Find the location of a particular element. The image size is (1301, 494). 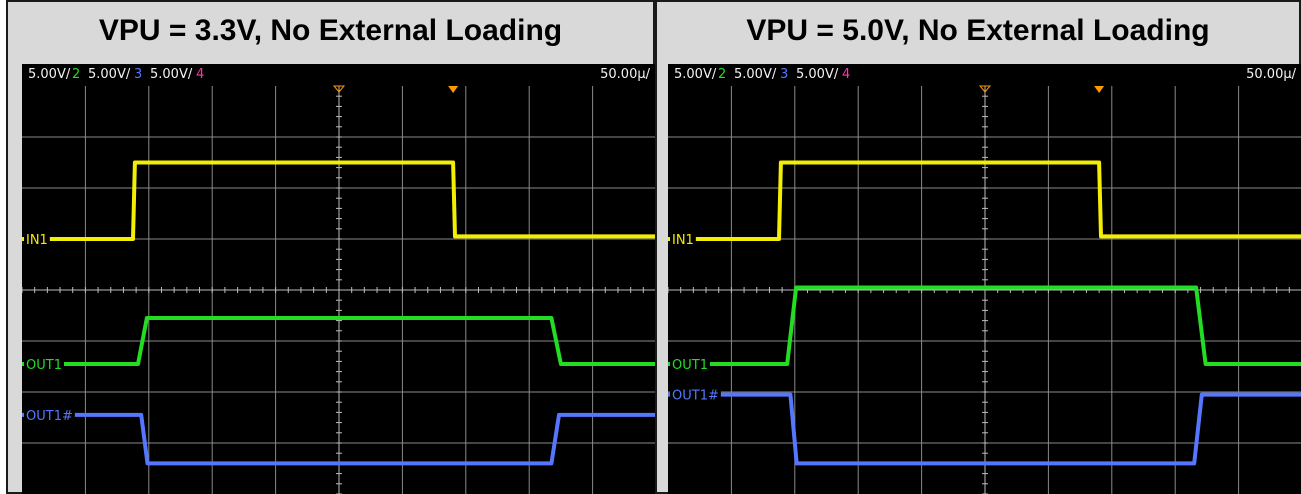

panel-title: VPU = 5.0V, No External Loading is located at coordinates (978, 30).